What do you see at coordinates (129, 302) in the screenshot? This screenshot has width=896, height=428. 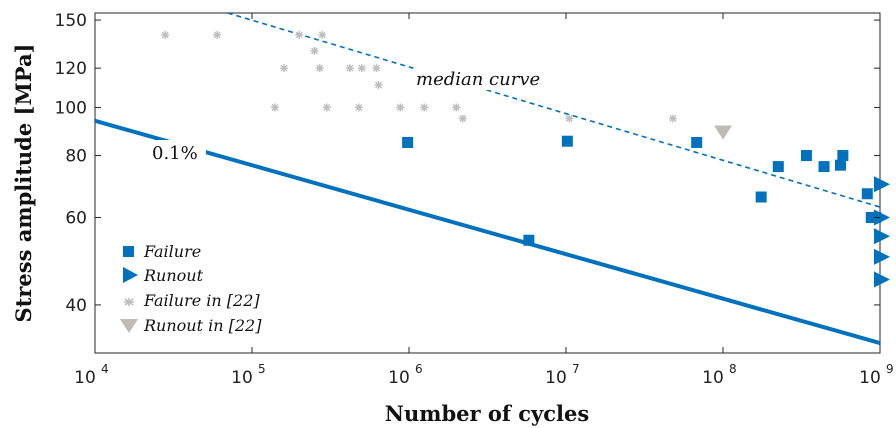 I see `legend-marker-failure-ref` at bounding box center [129, 302].